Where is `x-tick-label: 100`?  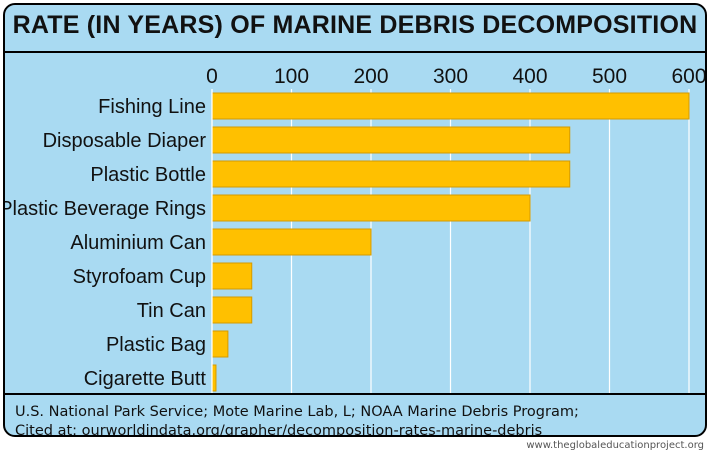 x-tick-label: 100 is located at coordinates (291, 76).